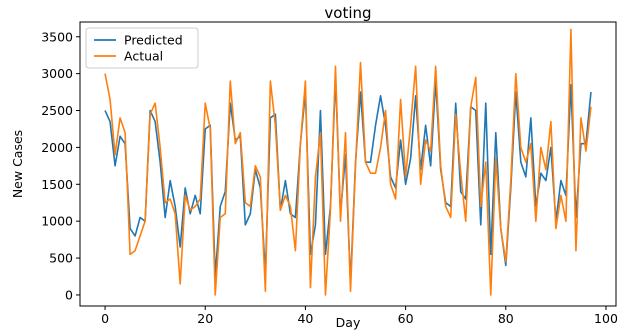 This screenshot has height=336, width=632. I want to click on y-tick-label: 500, so click(61, 258).